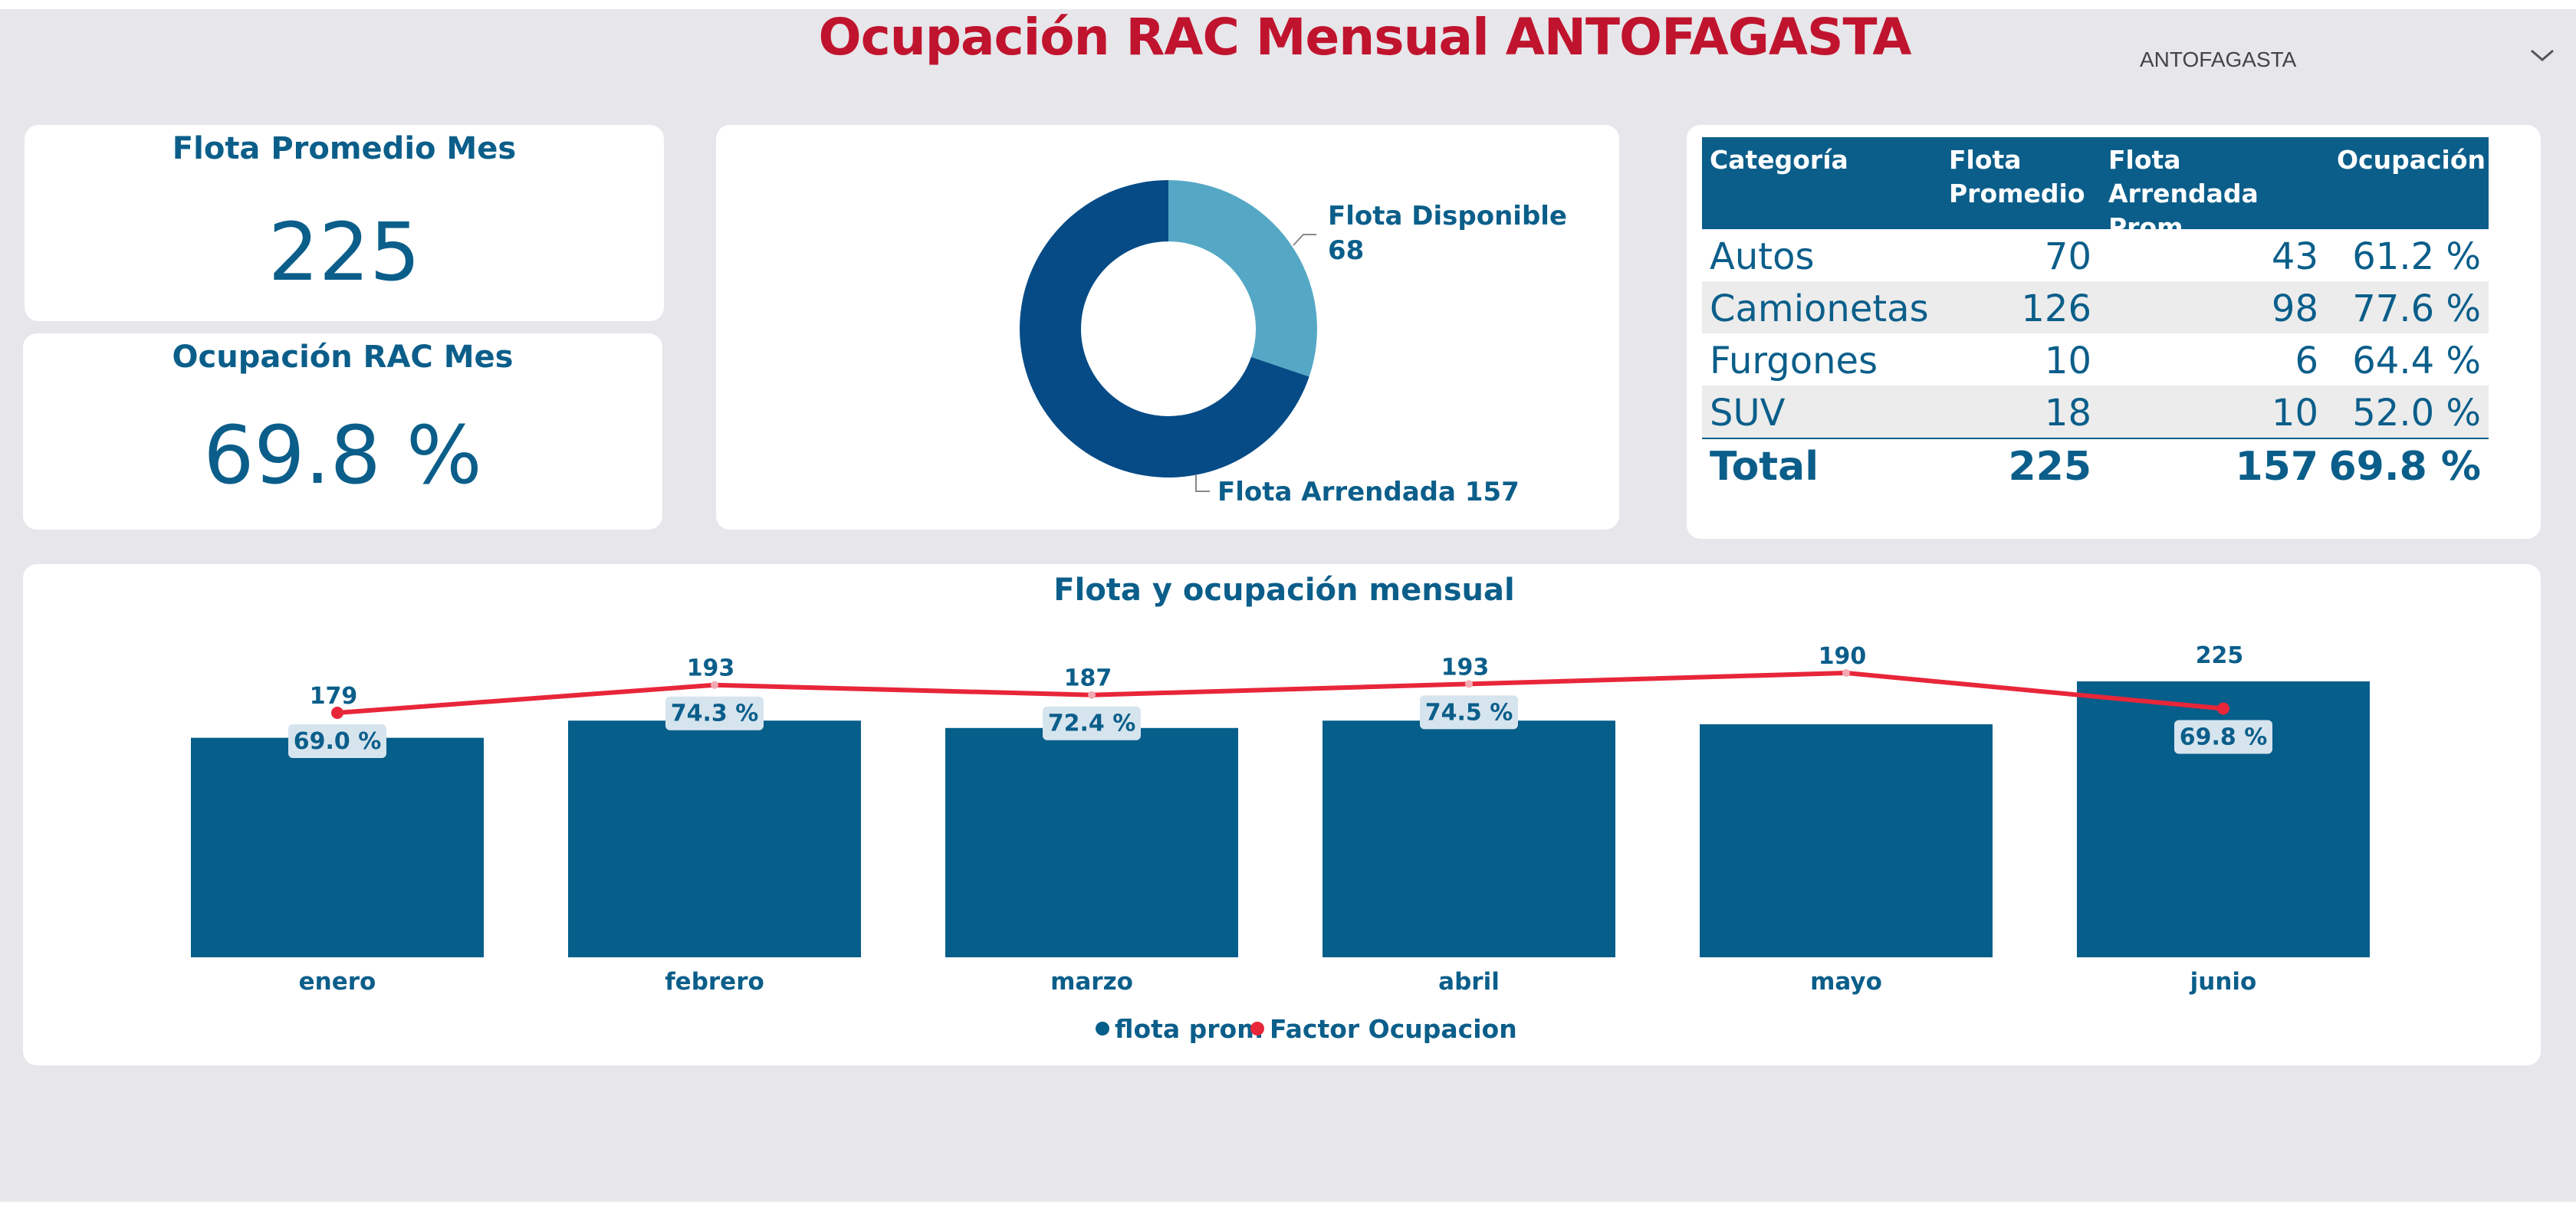 This screenshot has height=1211, width=2576. I want to click on donut-label-arrendada: Flota Arrendada 157, so click(1368, 492).